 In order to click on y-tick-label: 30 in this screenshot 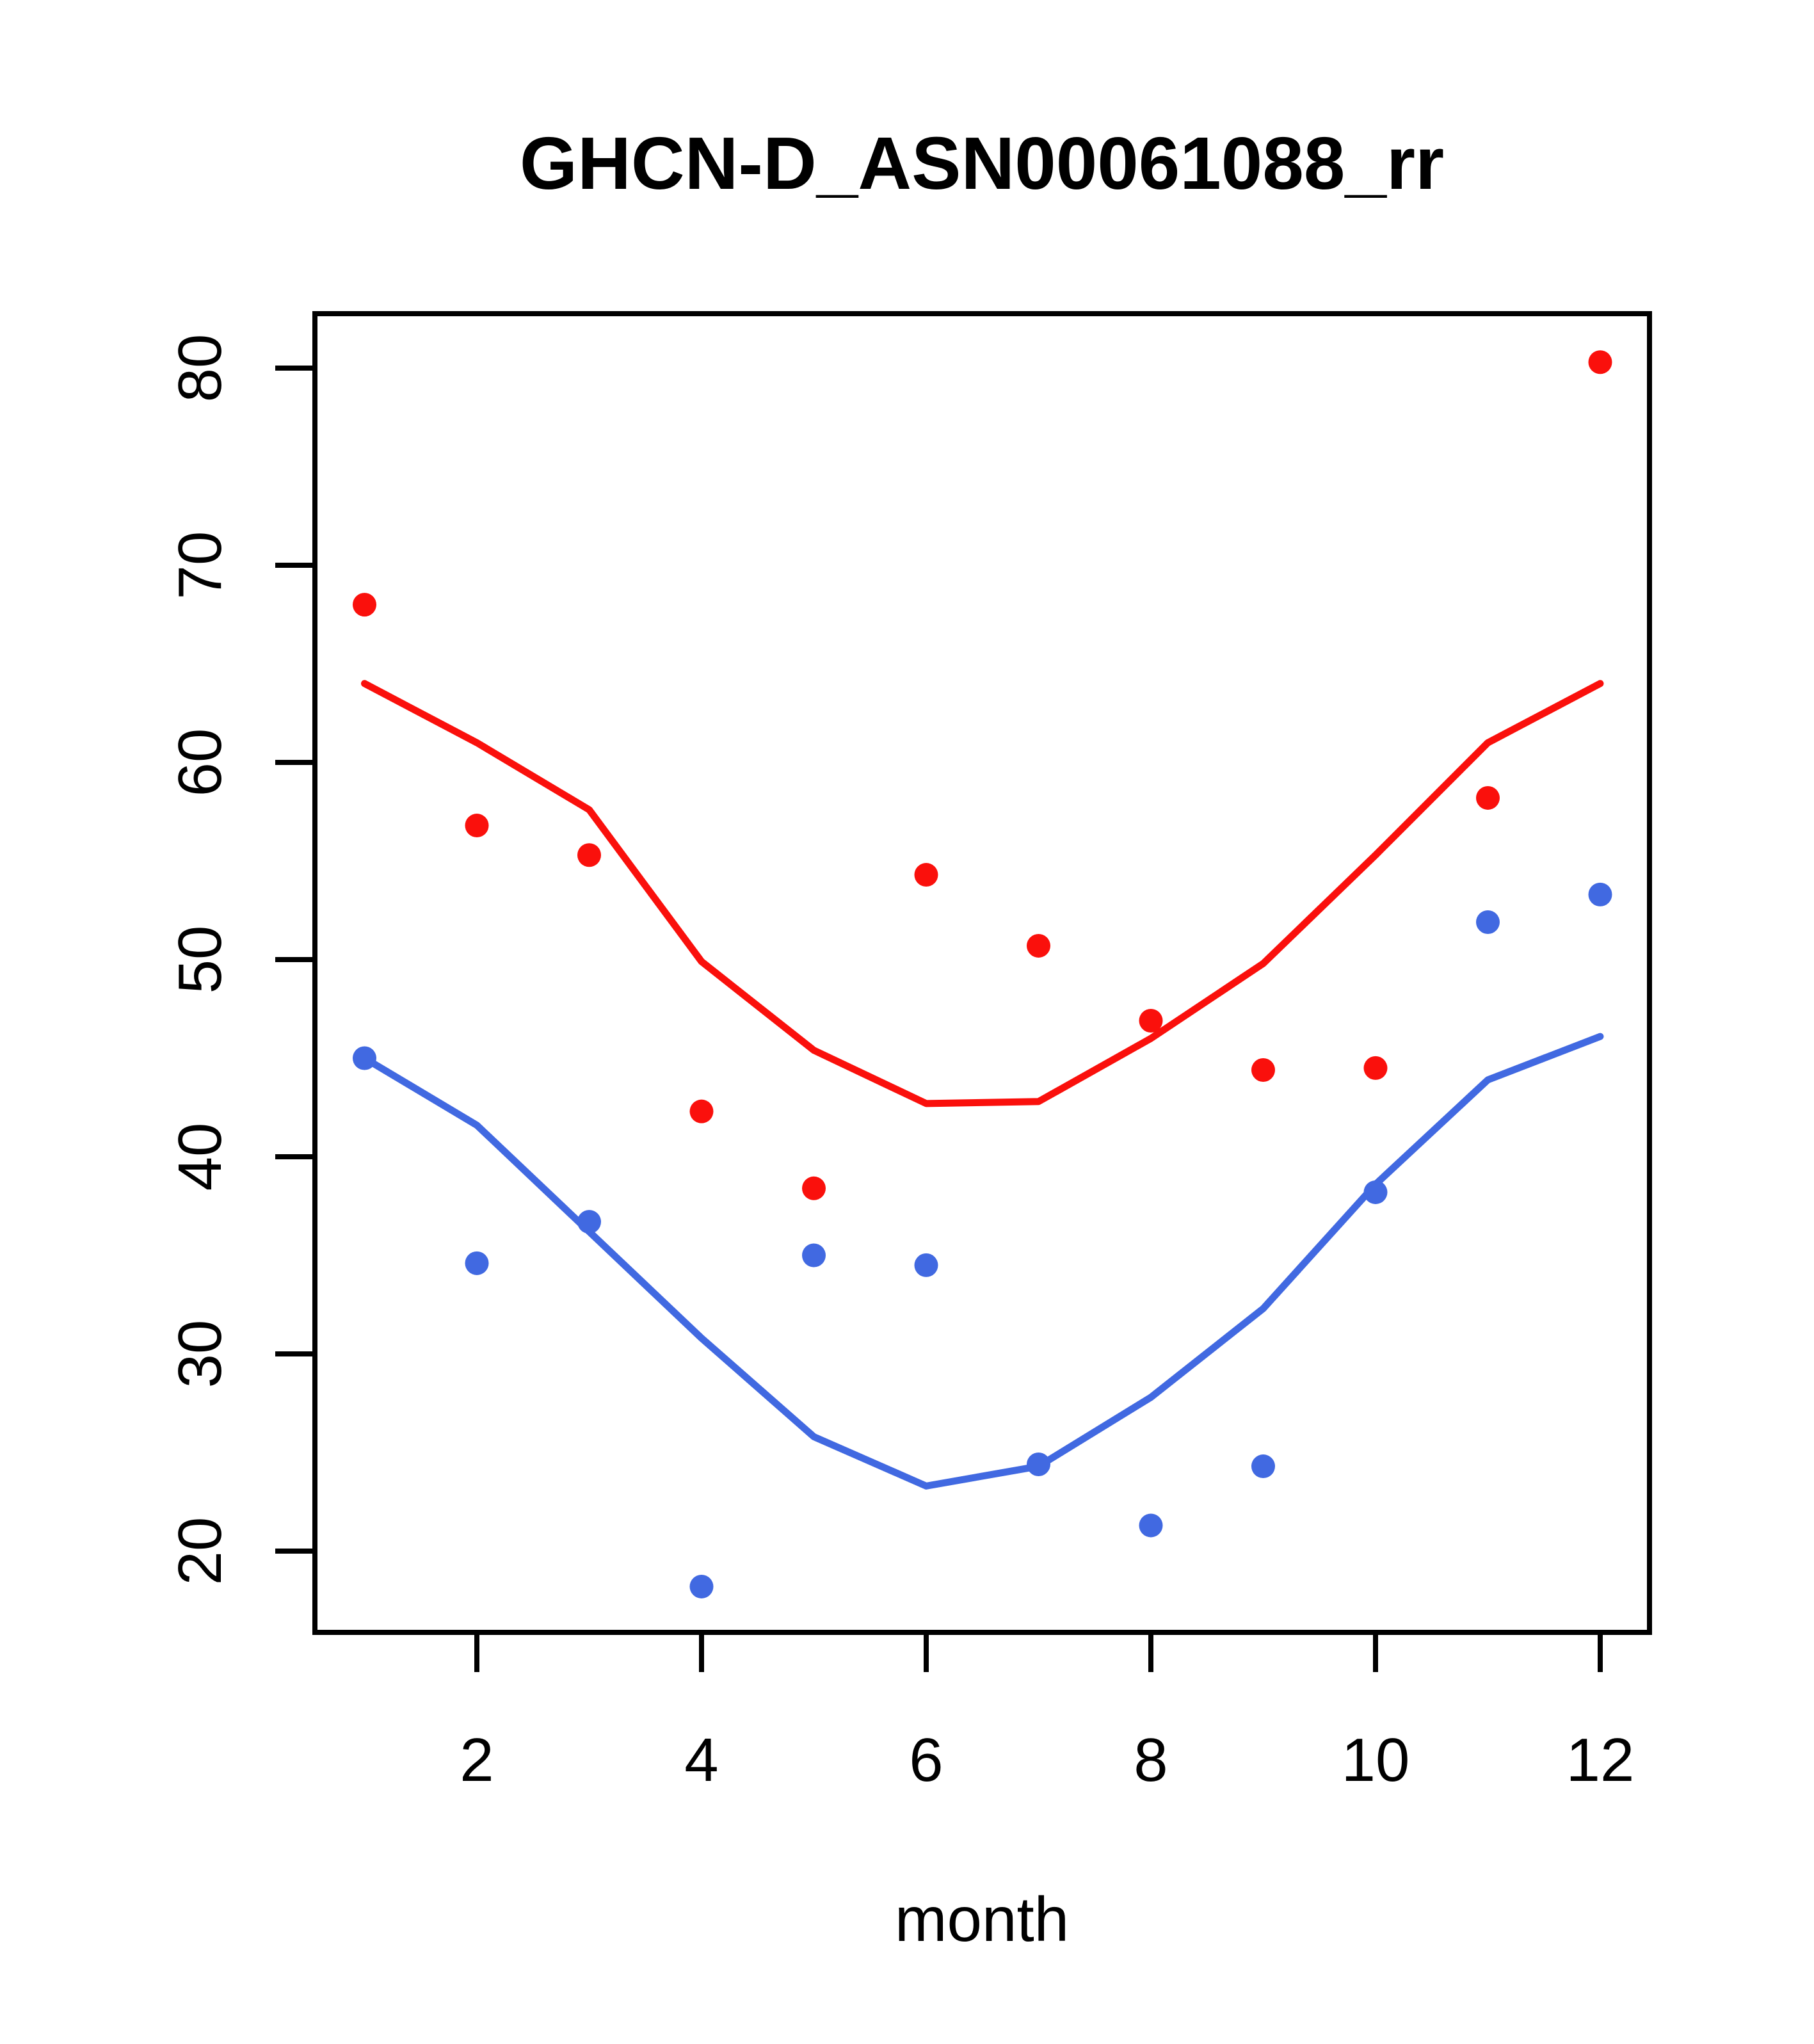, I will do `click(200, 1354)`.